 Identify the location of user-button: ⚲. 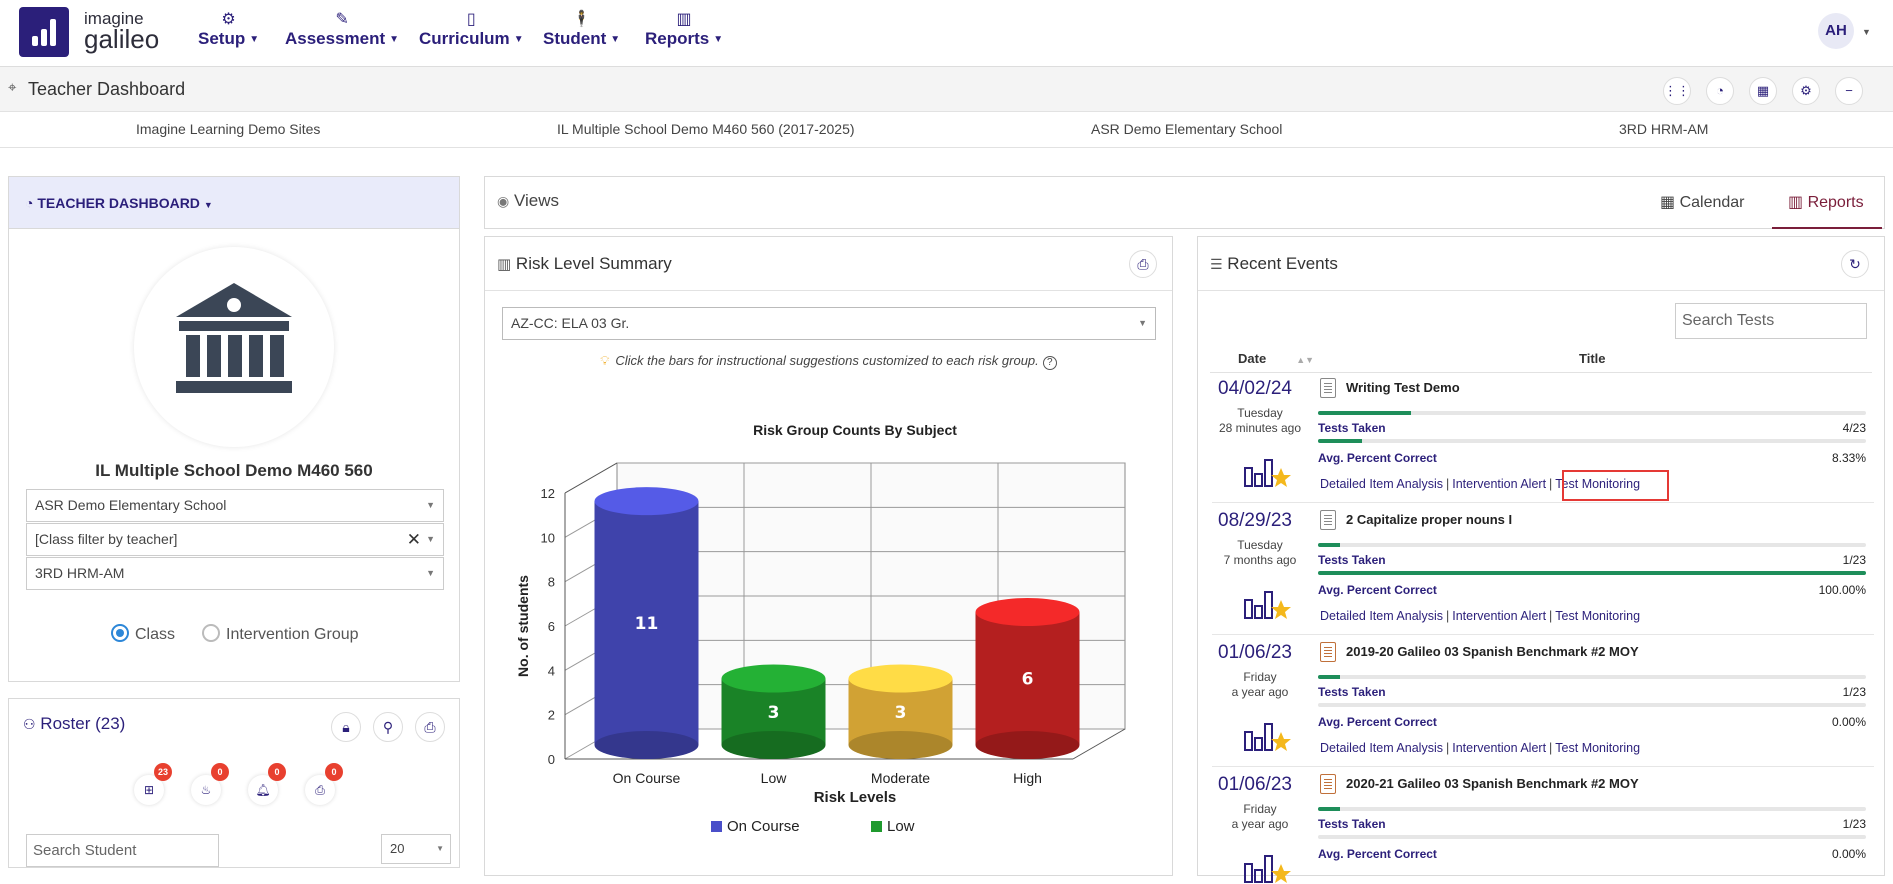
(388, 727).